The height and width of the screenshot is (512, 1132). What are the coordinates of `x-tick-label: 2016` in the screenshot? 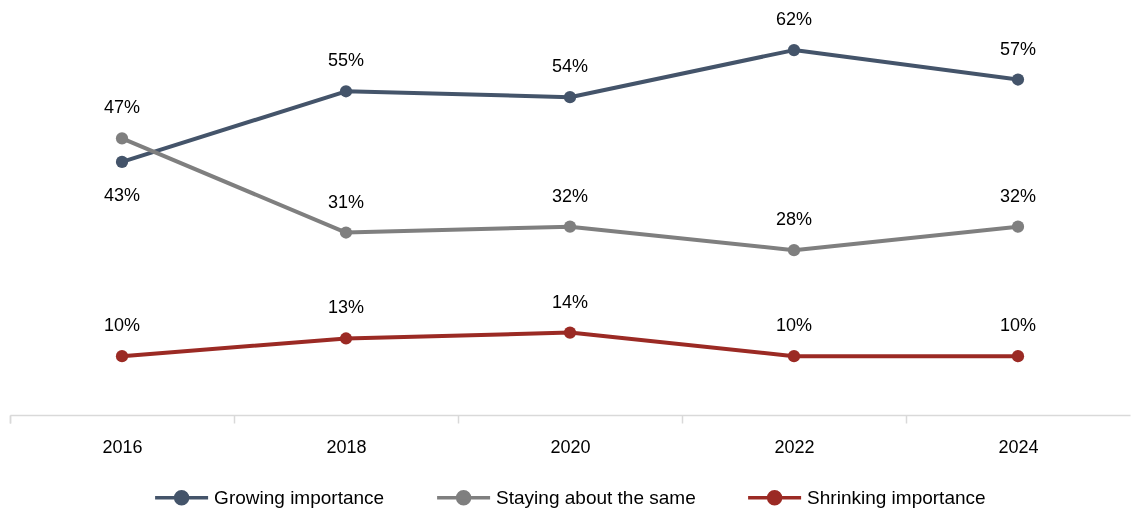 It's located at (122, 446).